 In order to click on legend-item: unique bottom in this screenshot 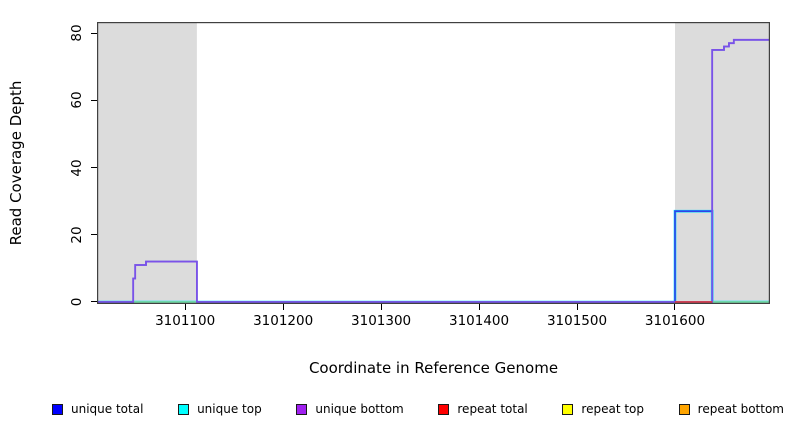, I will do `click(350, 409)`.